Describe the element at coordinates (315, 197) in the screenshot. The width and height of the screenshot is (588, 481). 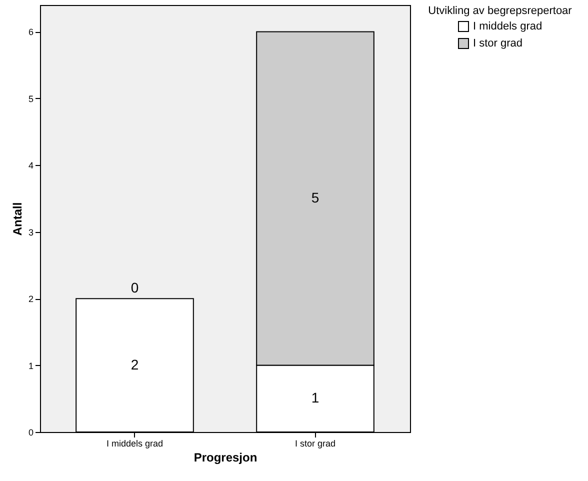
I see `data-label: 5` at that location.